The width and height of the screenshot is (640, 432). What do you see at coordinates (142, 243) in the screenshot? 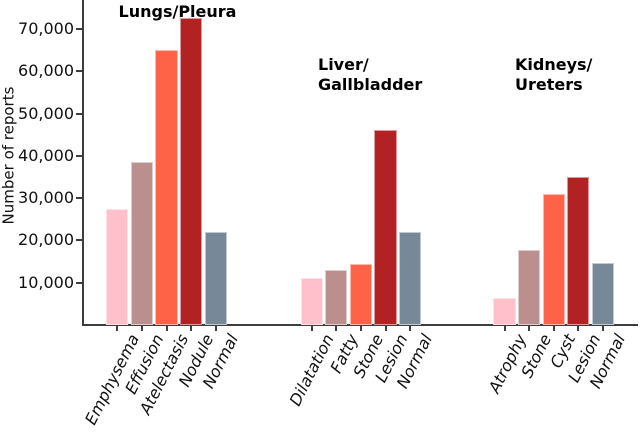
I see `bar-lungs-pleura-effusion` at bounding box center [142, 243].